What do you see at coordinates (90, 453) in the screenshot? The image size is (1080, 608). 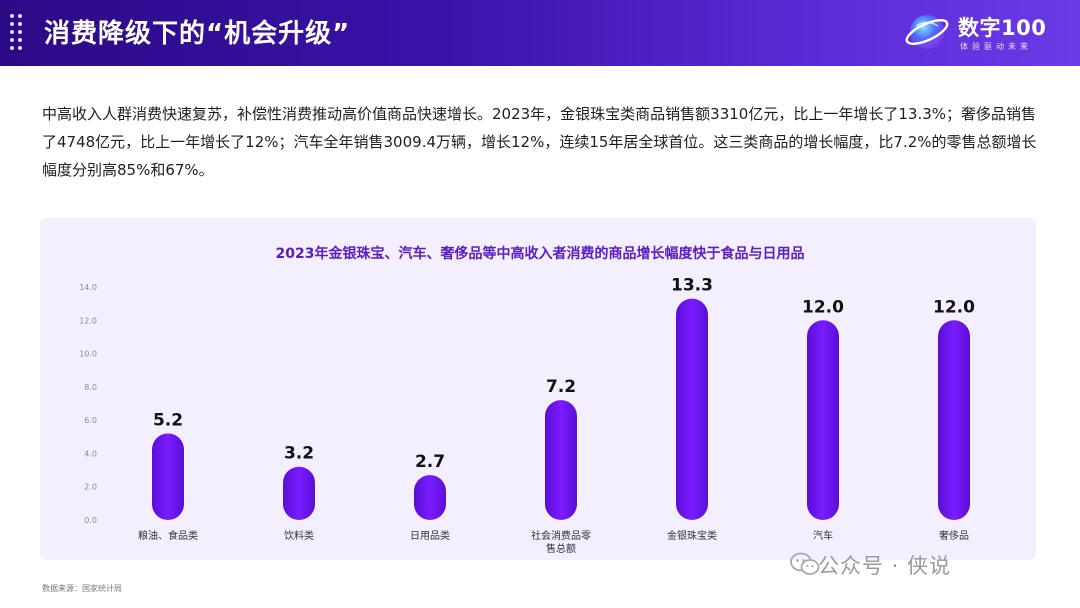 I see `y-tick-label: 4.0` at bounding box center [90, 453].